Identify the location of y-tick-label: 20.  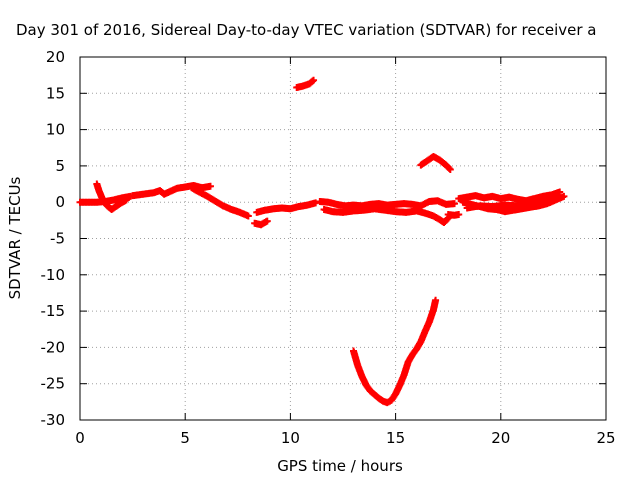
(55, 57).